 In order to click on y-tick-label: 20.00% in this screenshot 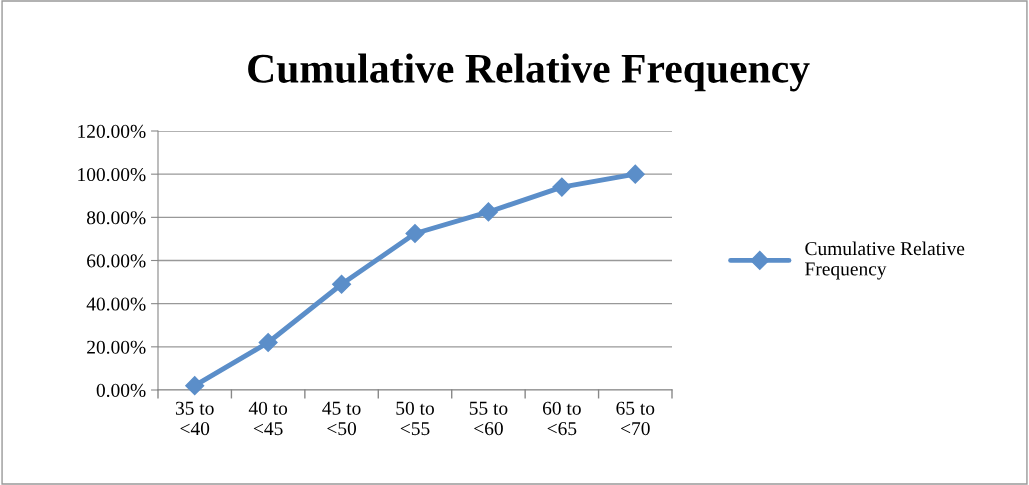, I will do `click(116, 347)`.